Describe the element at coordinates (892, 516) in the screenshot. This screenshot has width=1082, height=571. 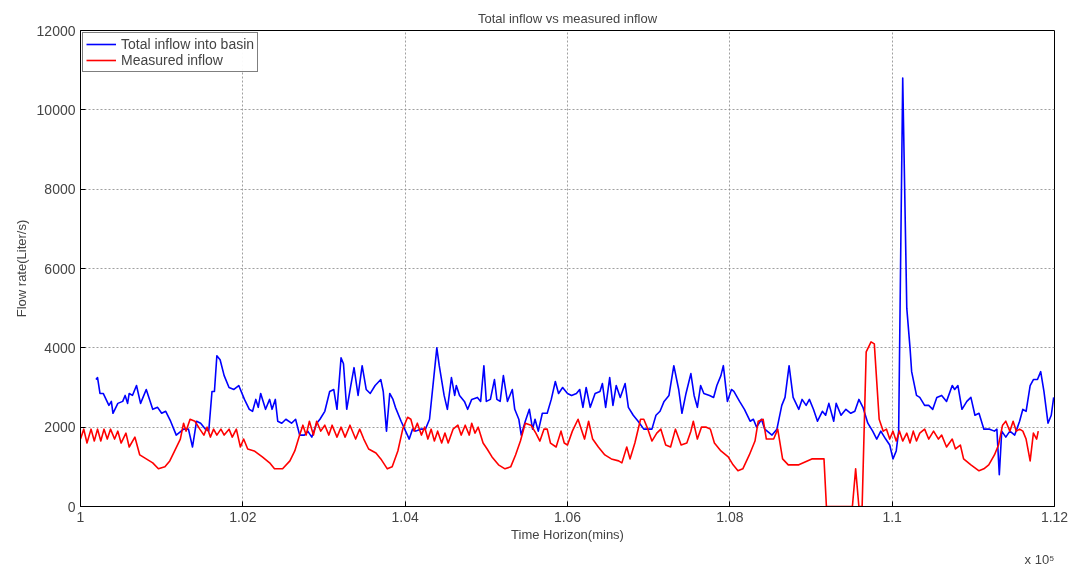
I see `x-tick-label: 1.1` at that location.